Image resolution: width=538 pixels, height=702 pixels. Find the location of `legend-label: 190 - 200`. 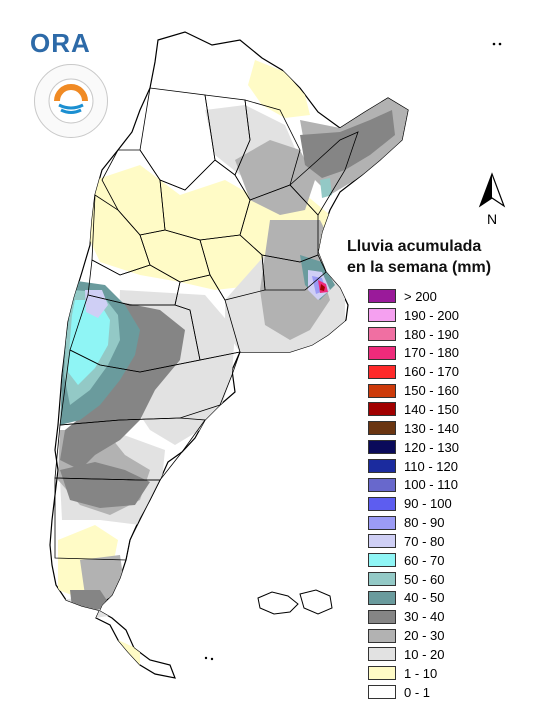

legend-label: 190 - 200 is located at coordinates (431, 315).